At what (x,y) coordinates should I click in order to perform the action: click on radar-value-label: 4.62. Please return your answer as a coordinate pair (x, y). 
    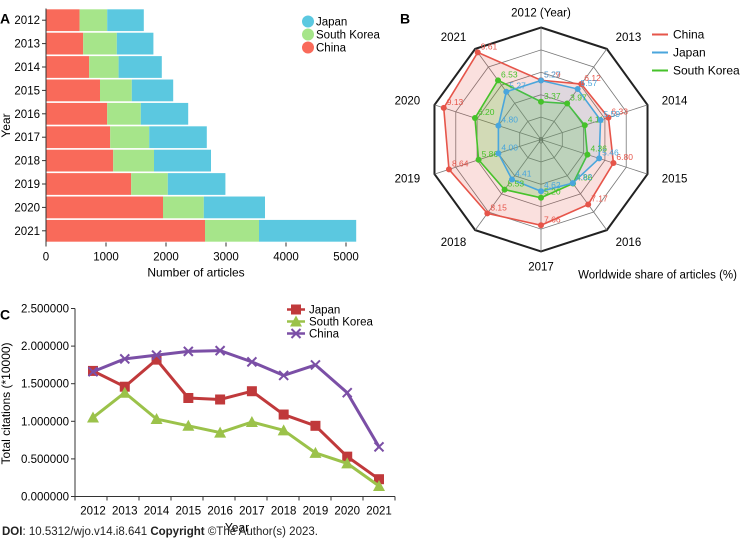
    Looking at the image, I should click on (552, 185).